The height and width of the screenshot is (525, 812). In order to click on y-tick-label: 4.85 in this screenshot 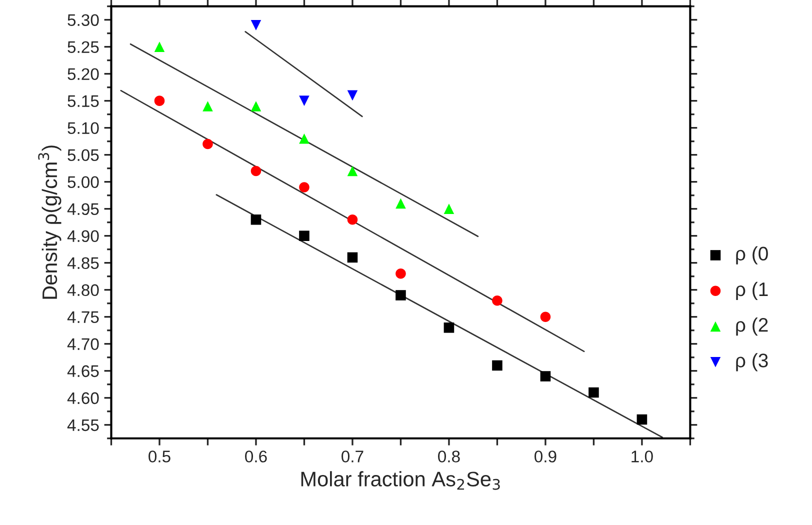, I will do `click(83, 263)`.